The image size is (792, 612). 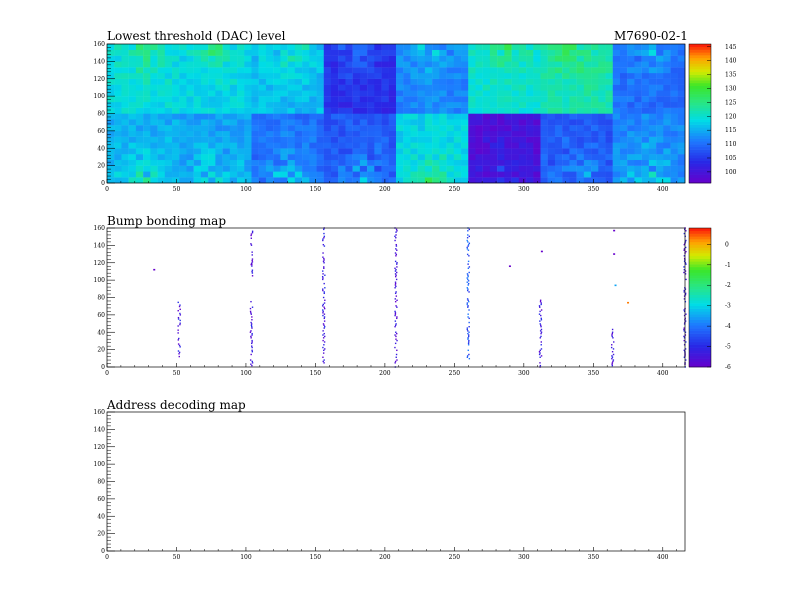 What do you see at coordinates (731, 75) in the screenshot?
I see `threshold-ztick-label: 135` at bounding box center [731, 75].